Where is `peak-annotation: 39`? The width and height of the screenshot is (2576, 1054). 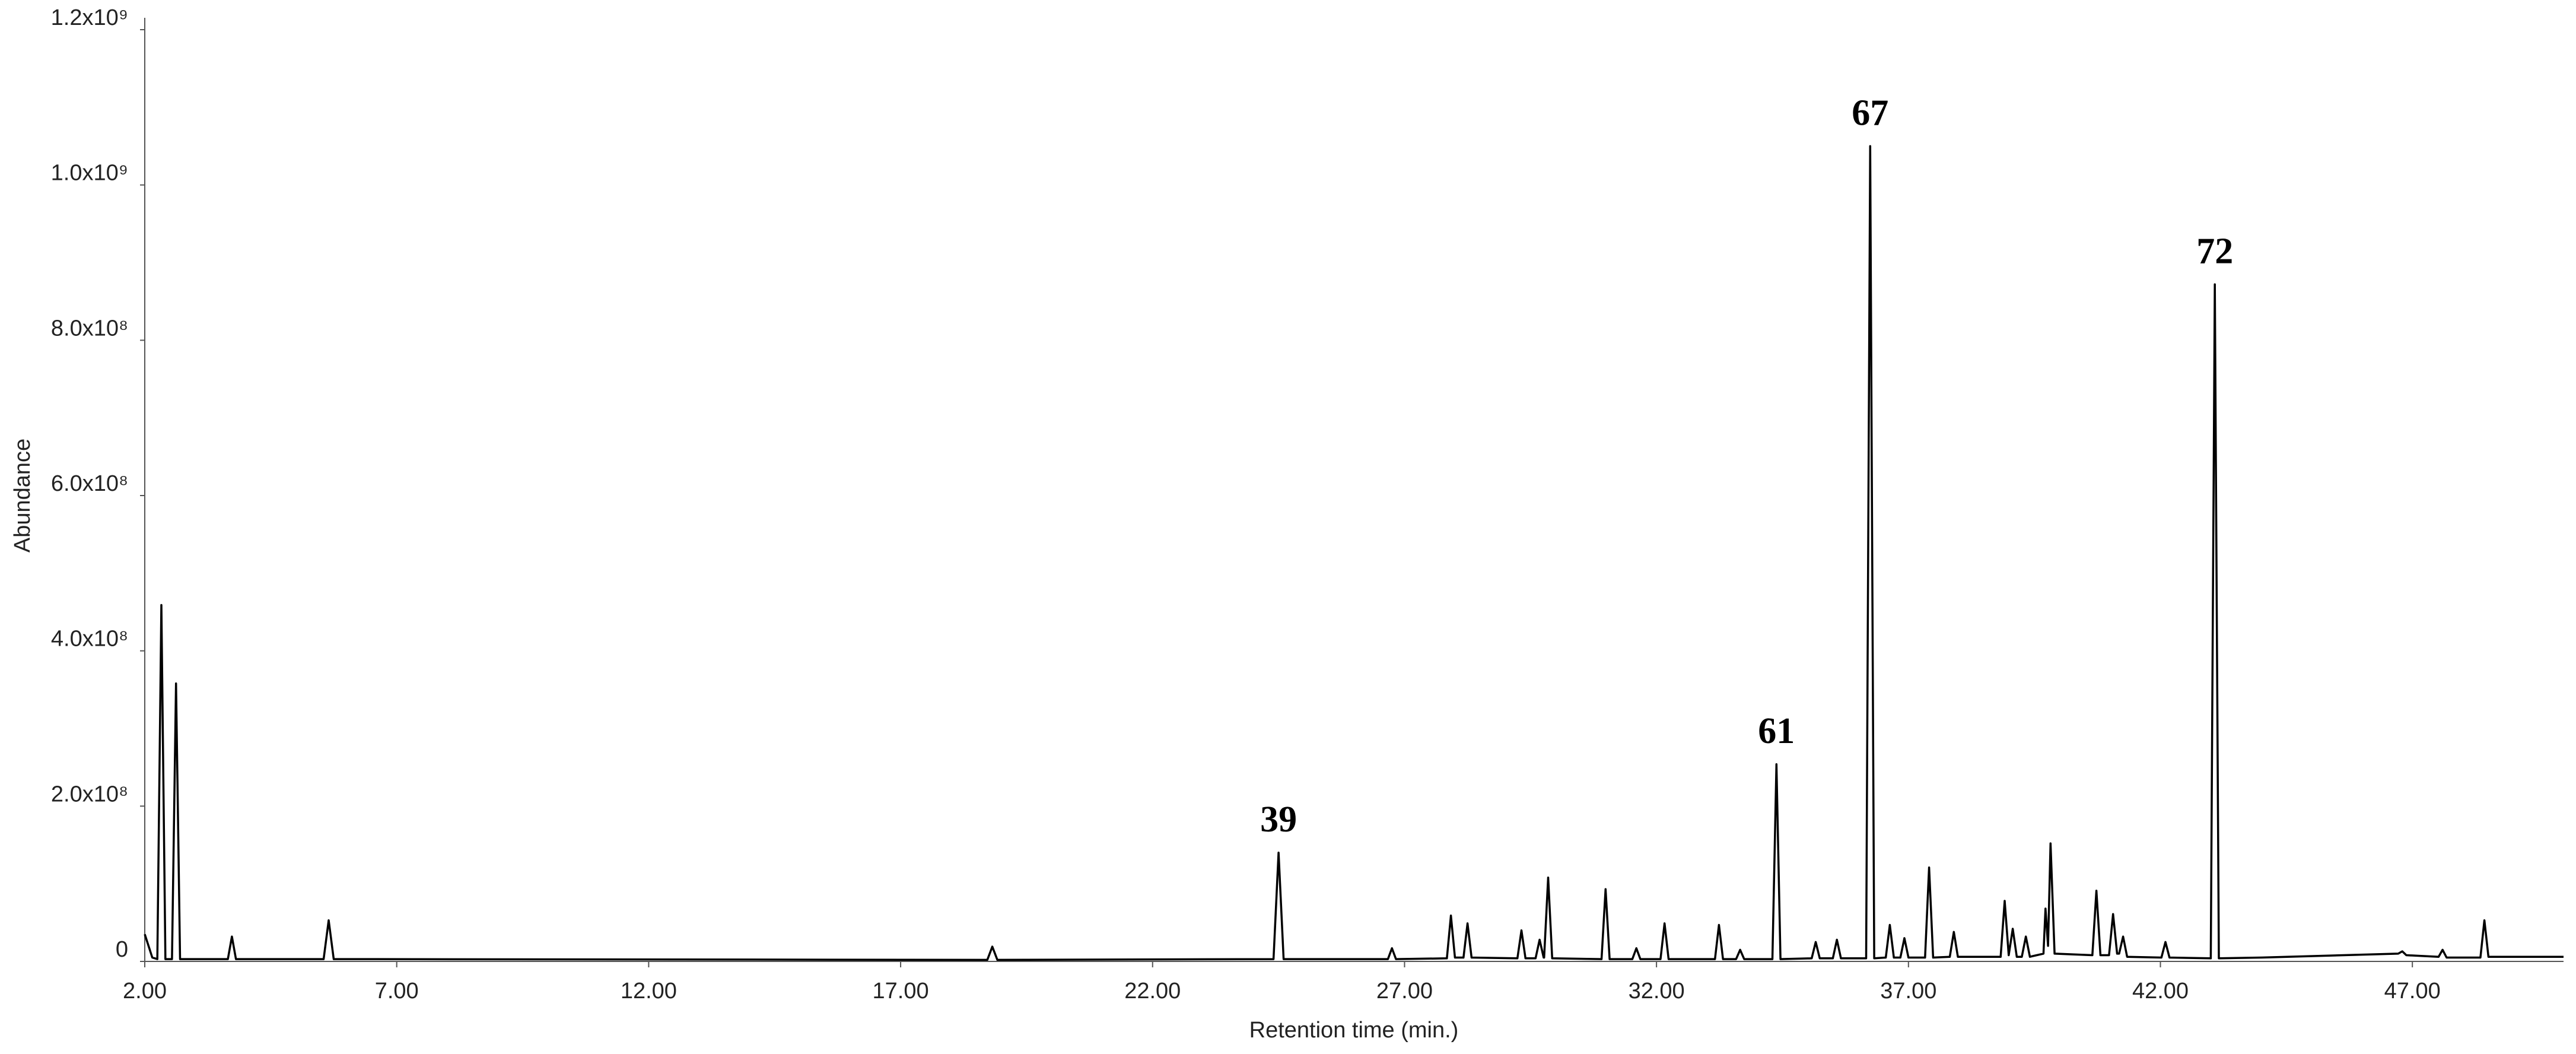
peak-annotation: 39 is located at coordinates (1278, 820).